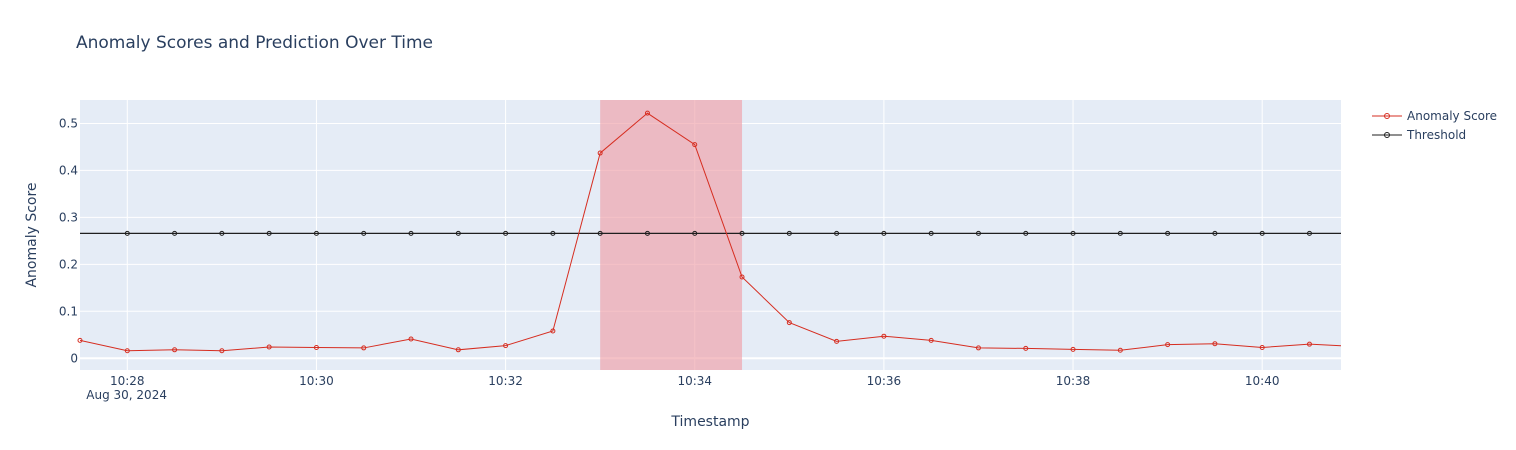  I want to click on legend: Anomaly Score Threshold, so click(1434, 125).